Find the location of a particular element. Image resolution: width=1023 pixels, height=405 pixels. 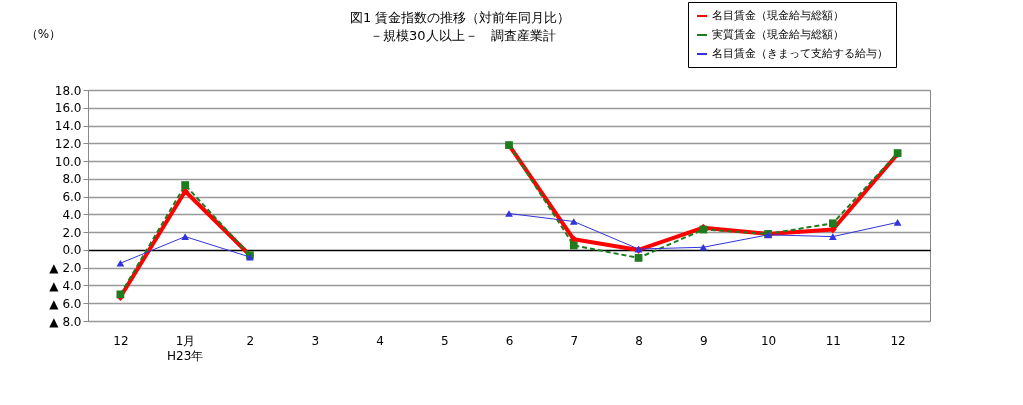

y-tick-label: 8.0 is located at coordinates (72, 179).